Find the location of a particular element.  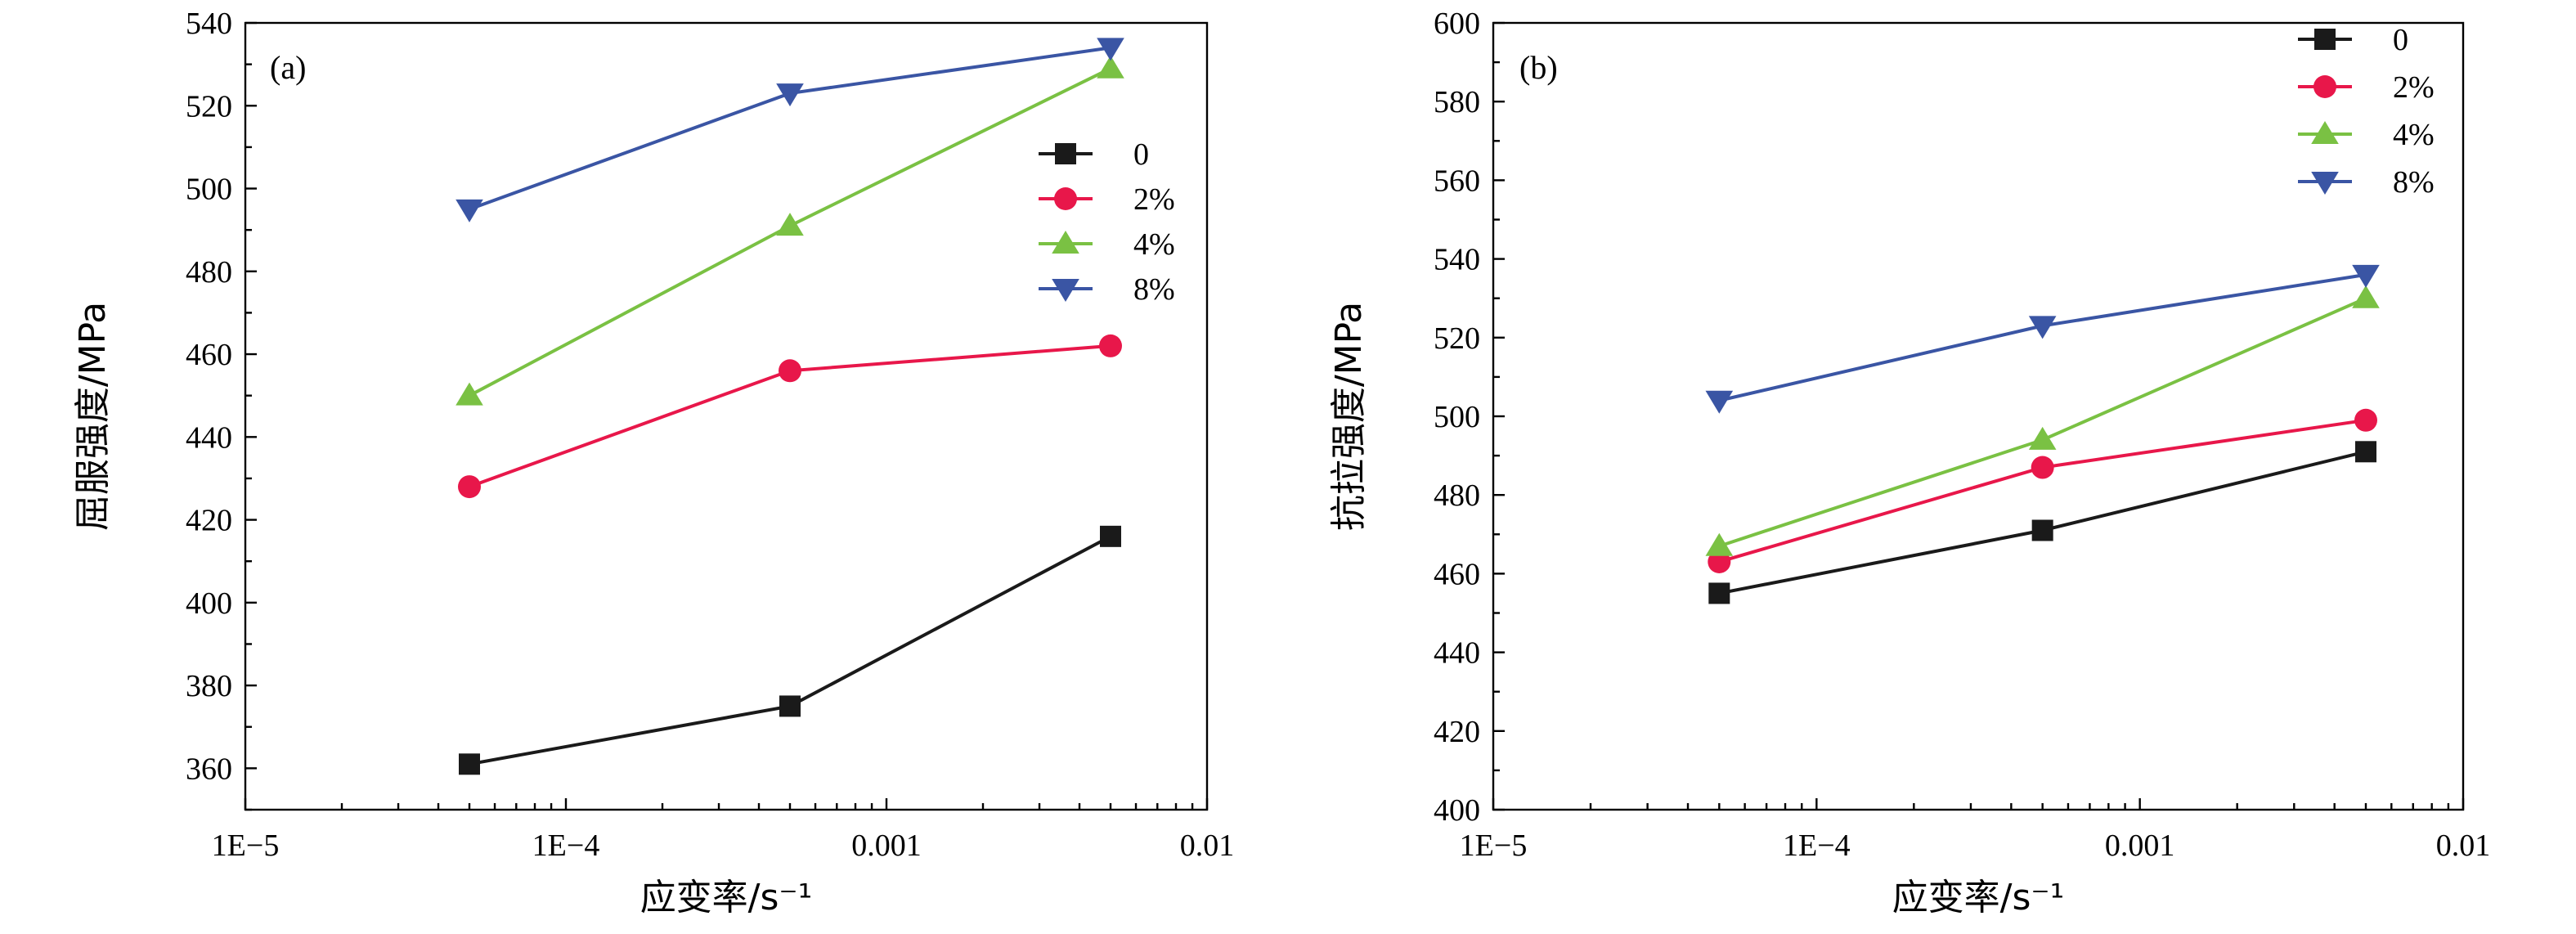

y-axis-title: 抗拉强度/MPa is located at coordinates (1349, 416).